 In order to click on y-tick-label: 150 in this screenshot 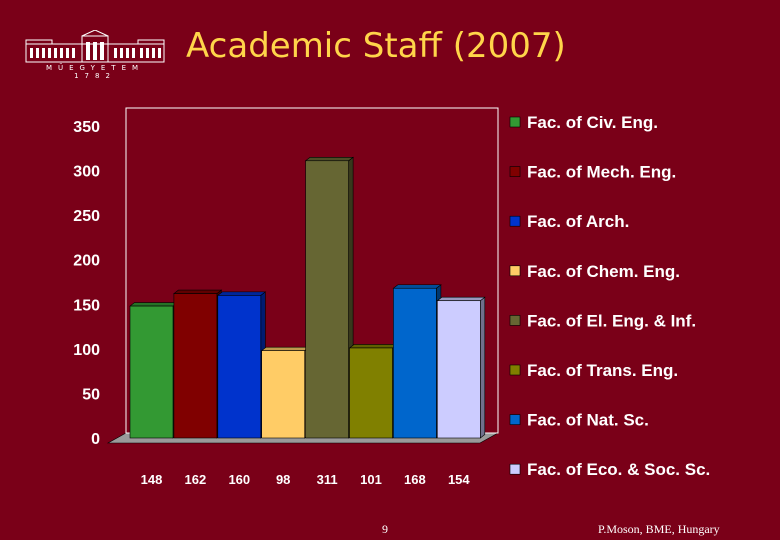, I will do `click(86, 305)`.